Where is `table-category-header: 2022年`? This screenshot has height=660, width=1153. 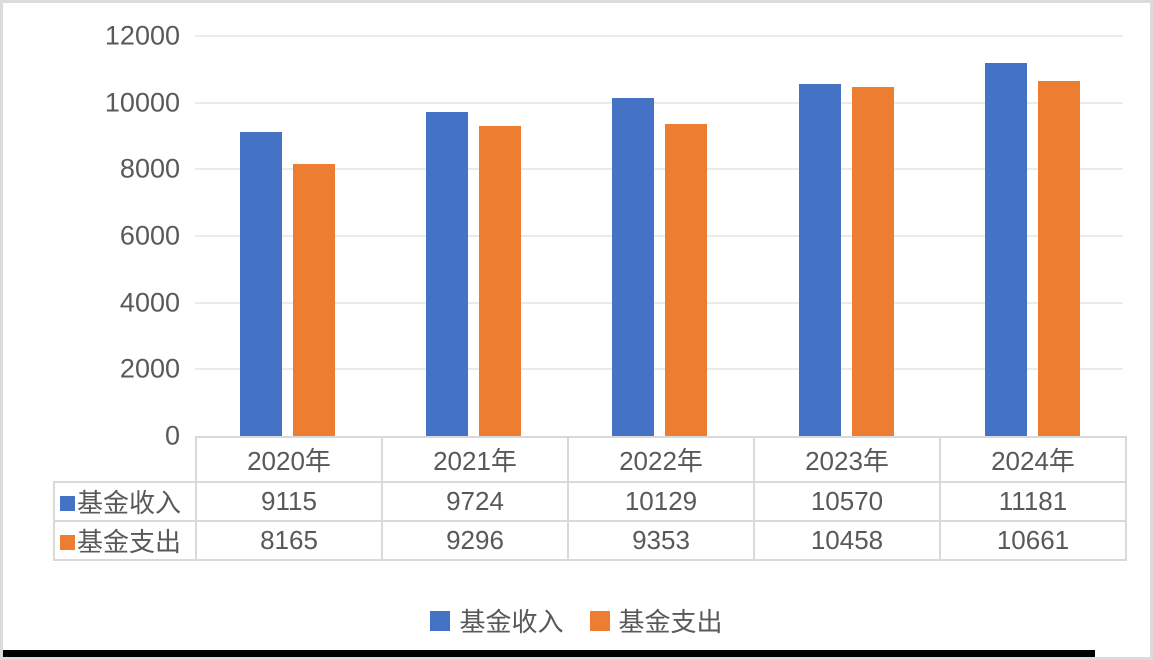 table-category-header: 2022年 is located at coordinates (661, 459).